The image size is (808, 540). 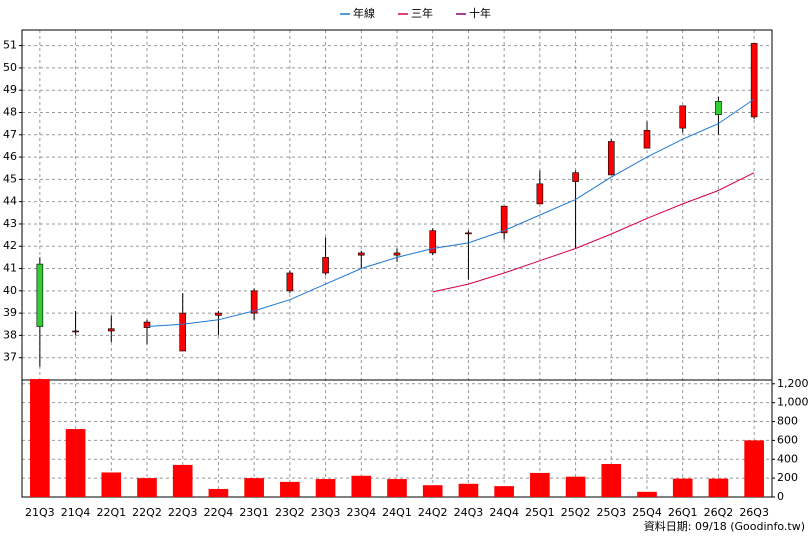 I want to click on y-tick-label: 46, so click(x=10, y=156).